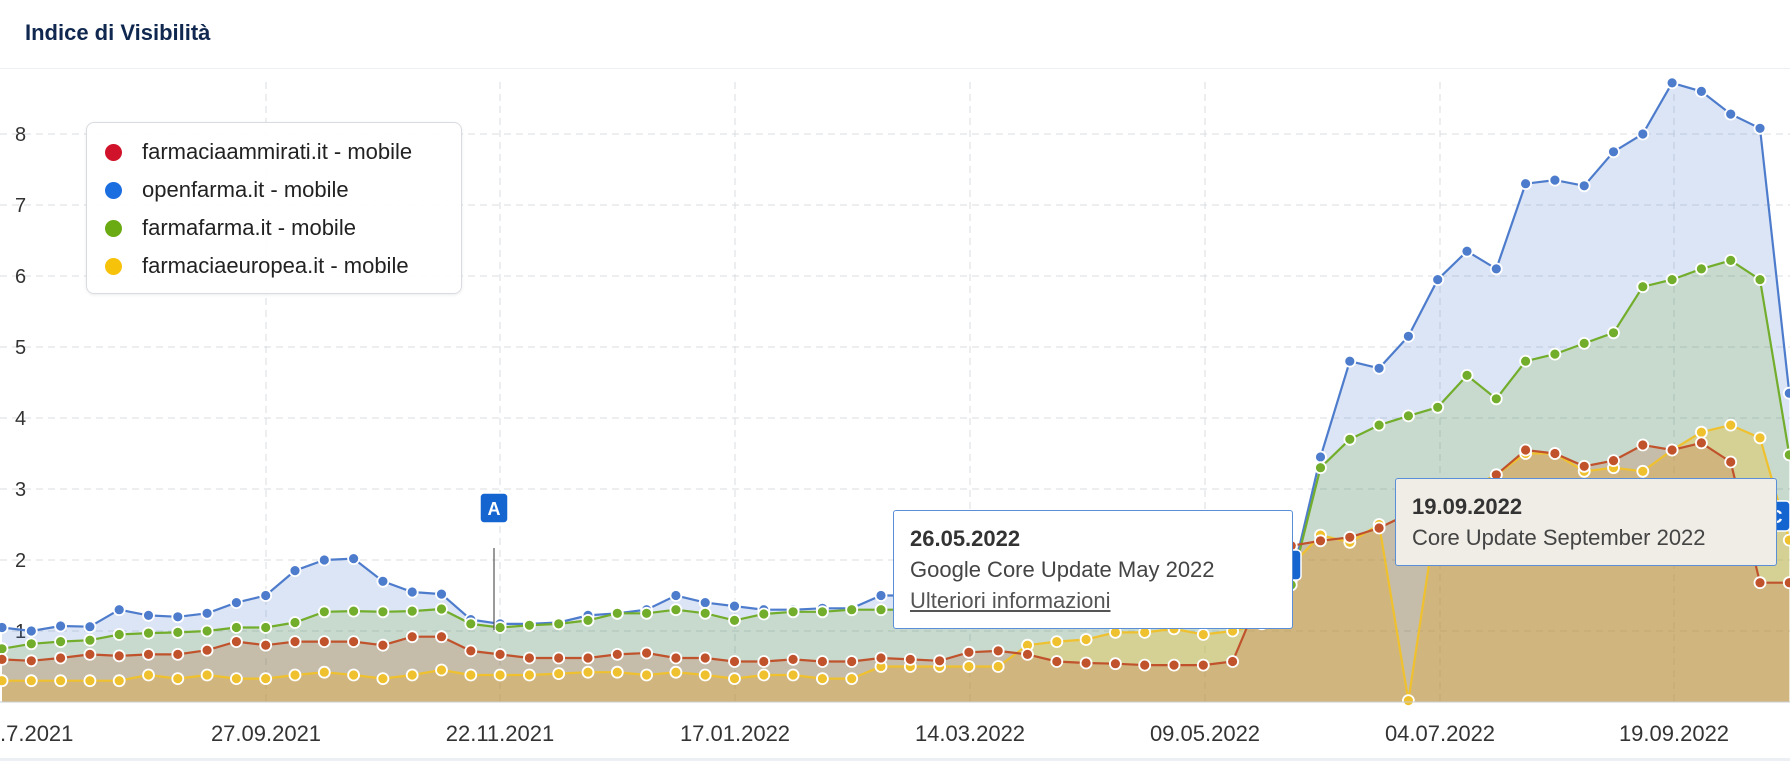  I want to click on legend-dot-icon, so click(113, 228).